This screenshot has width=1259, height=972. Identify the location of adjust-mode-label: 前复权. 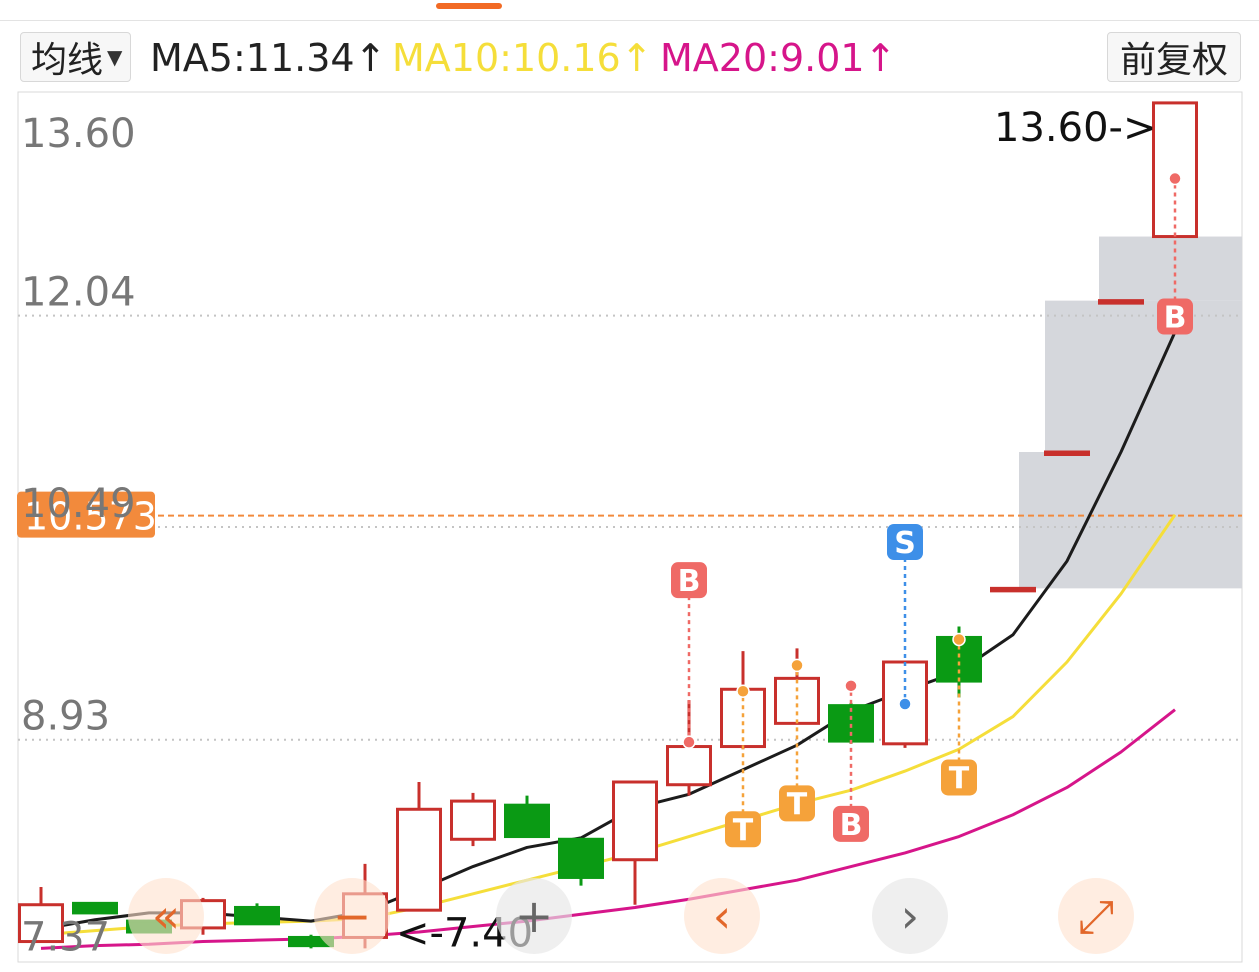
(1173, 60).